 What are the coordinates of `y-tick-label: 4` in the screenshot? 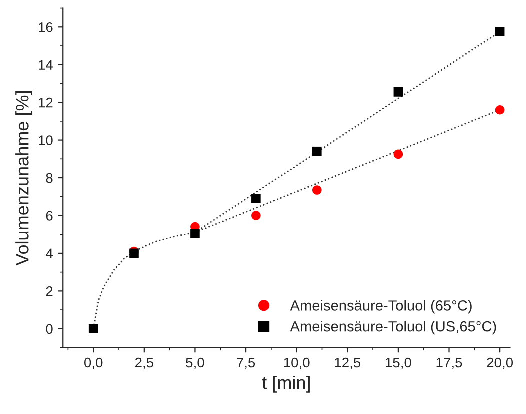 It's located at (49, 253).